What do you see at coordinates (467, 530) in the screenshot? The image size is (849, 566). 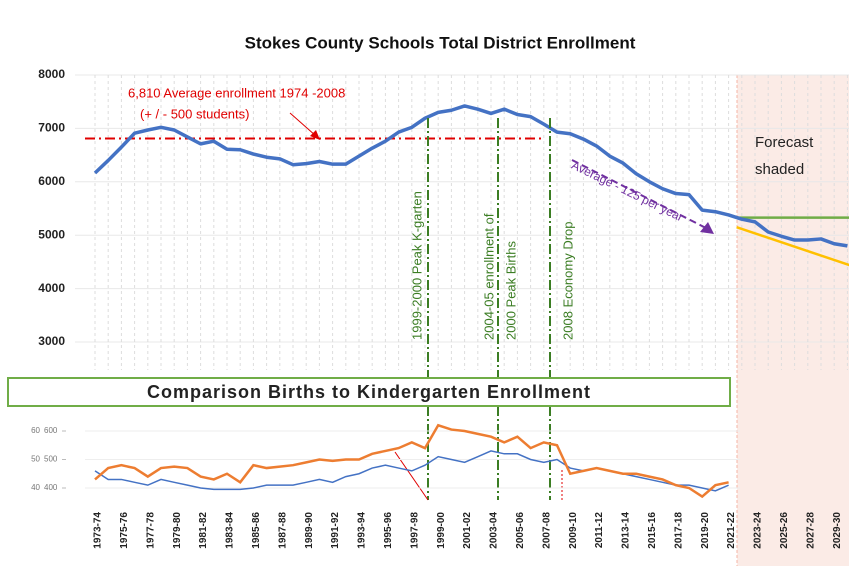 I see `x-tick-label: 2001-02` at bounding box center [467, 530].